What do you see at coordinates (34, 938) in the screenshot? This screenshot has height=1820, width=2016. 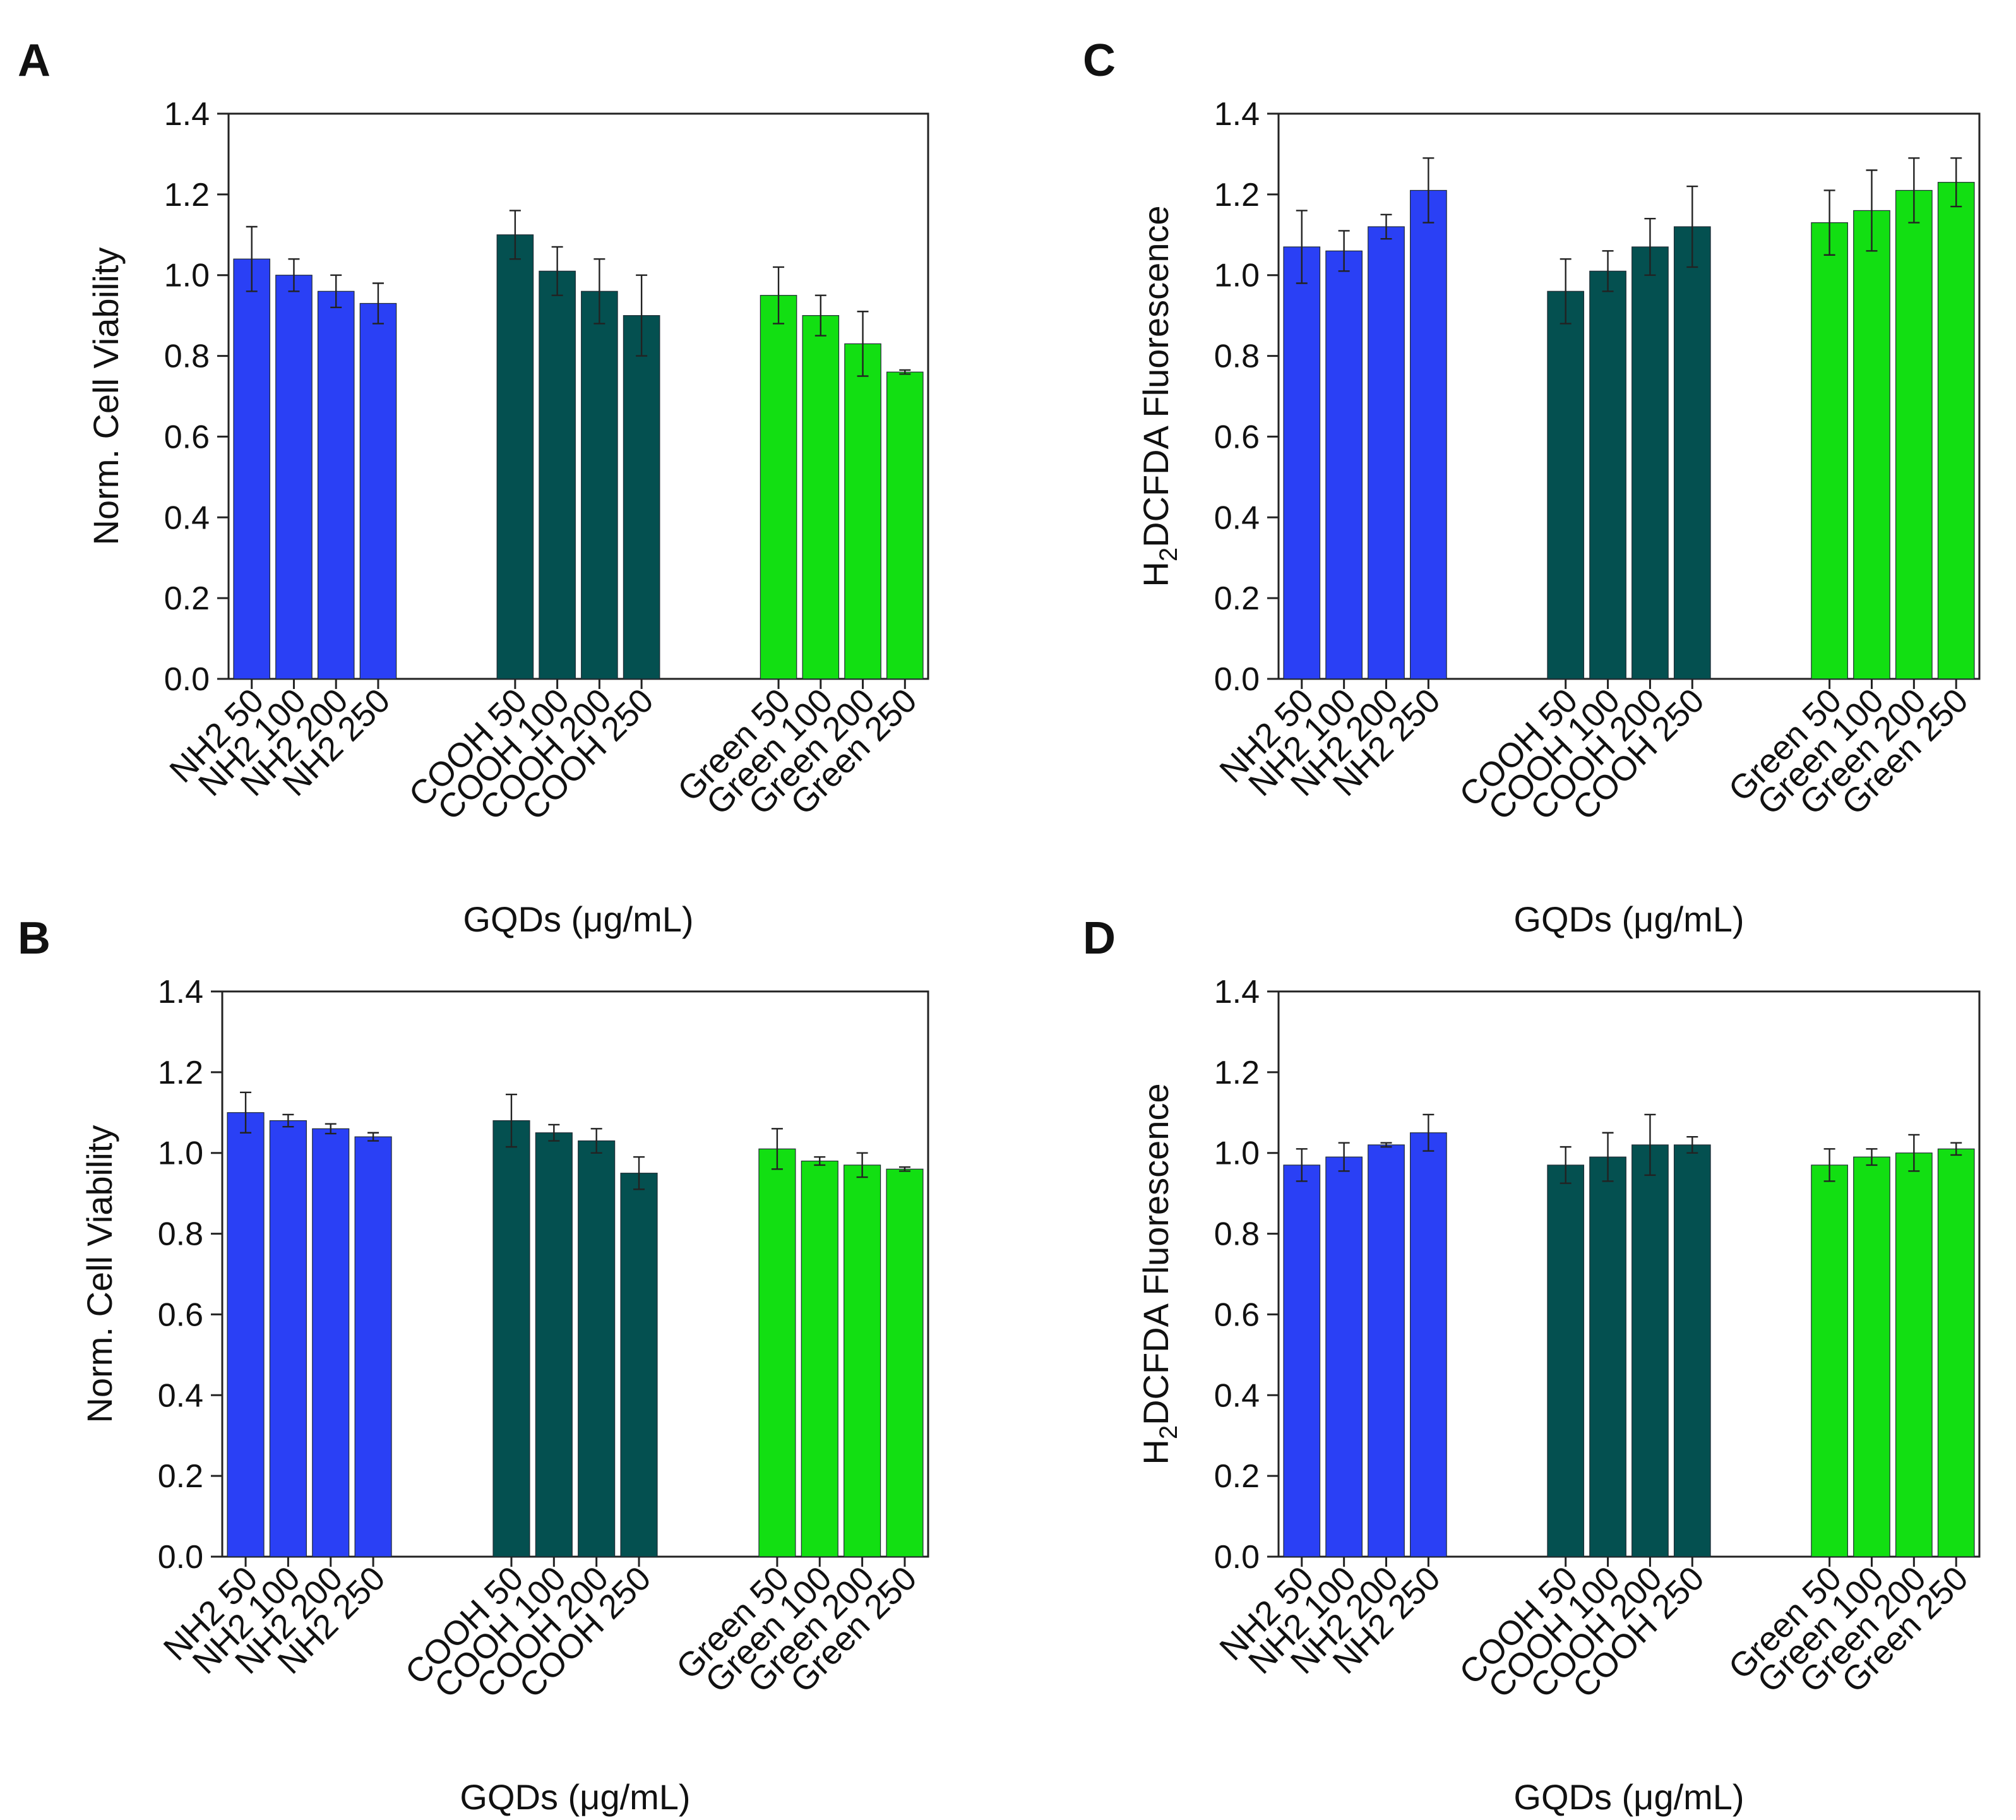 I see `panel-letter: B` at bounding box center [34, 938].